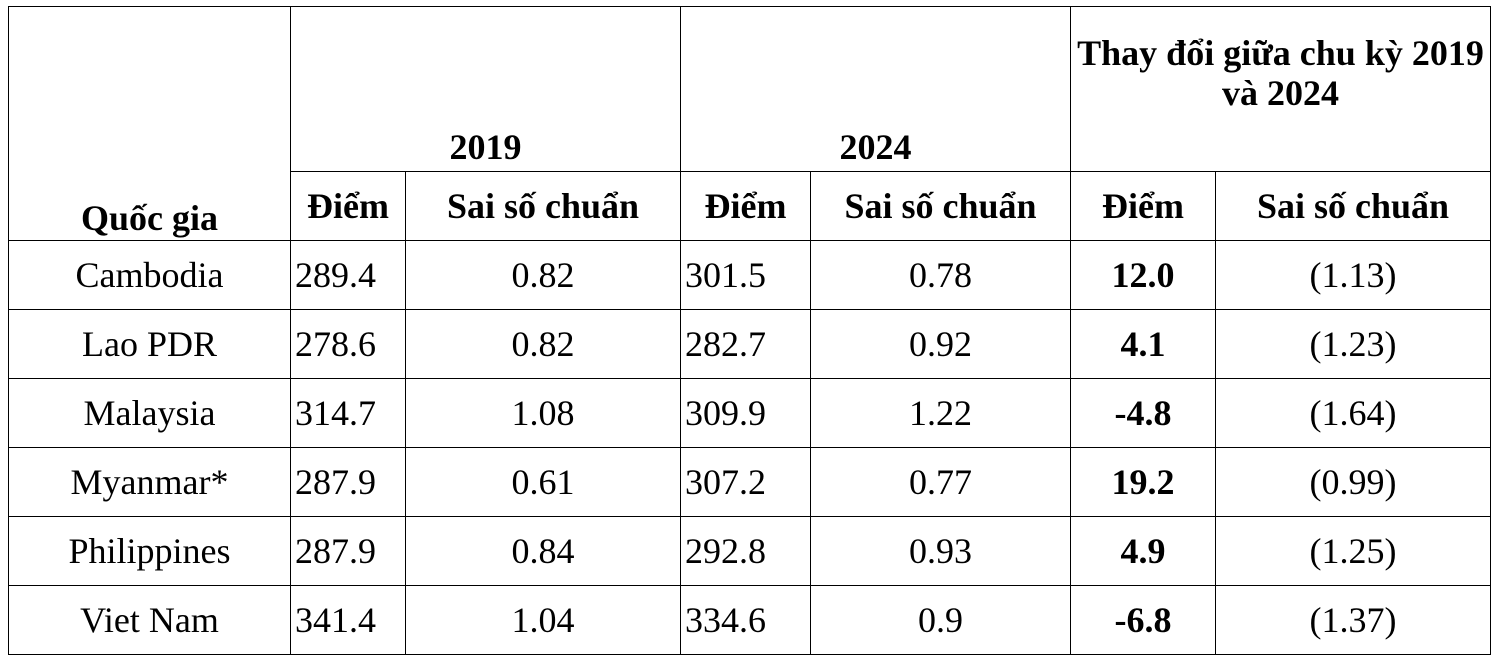 This screenshot has height=655, width=1496. What do you see at coordinates (745, 344) in the screenshot?
I see `value-cell: 282.7` at bounding box center [745, 344].